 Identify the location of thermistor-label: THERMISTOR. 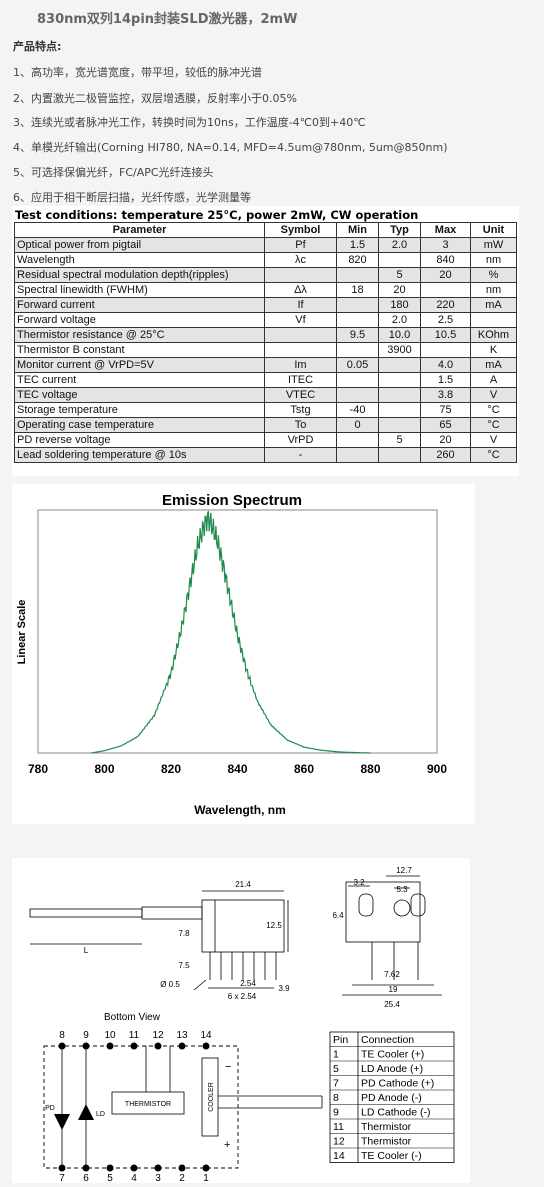
(148, 1104).